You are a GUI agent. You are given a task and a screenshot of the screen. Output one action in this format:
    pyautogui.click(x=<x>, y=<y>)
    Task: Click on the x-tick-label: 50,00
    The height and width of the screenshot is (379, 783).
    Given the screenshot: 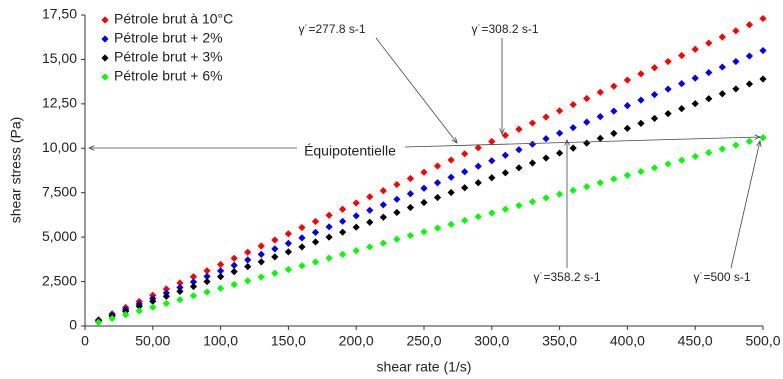 What is the action you would take?
    pyautogui.click(x=152, y=341)
    